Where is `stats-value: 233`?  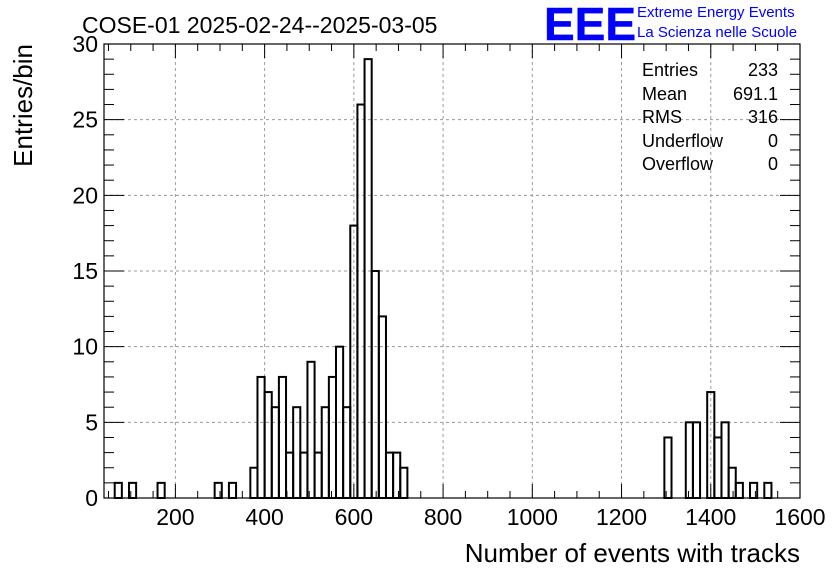
stats-value: 233 is located at coordinates (762, 70).